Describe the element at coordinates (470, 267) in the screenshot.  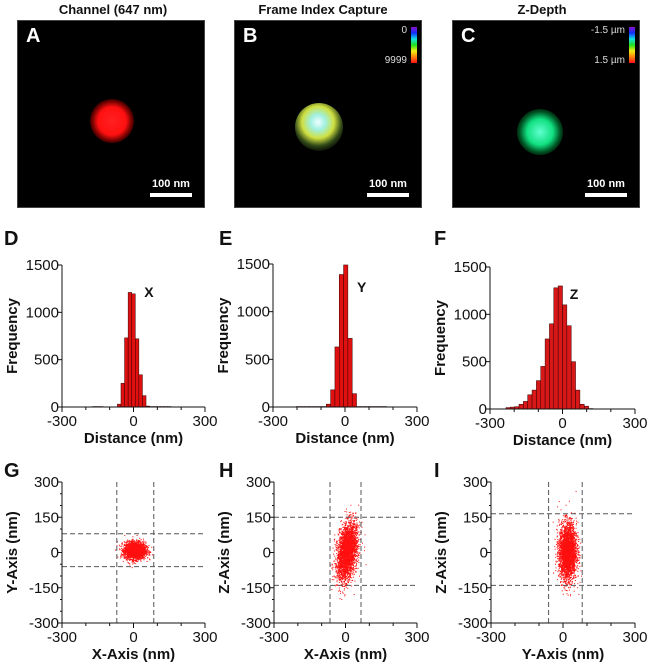
I see `y-tick-label: 1500` at that location.